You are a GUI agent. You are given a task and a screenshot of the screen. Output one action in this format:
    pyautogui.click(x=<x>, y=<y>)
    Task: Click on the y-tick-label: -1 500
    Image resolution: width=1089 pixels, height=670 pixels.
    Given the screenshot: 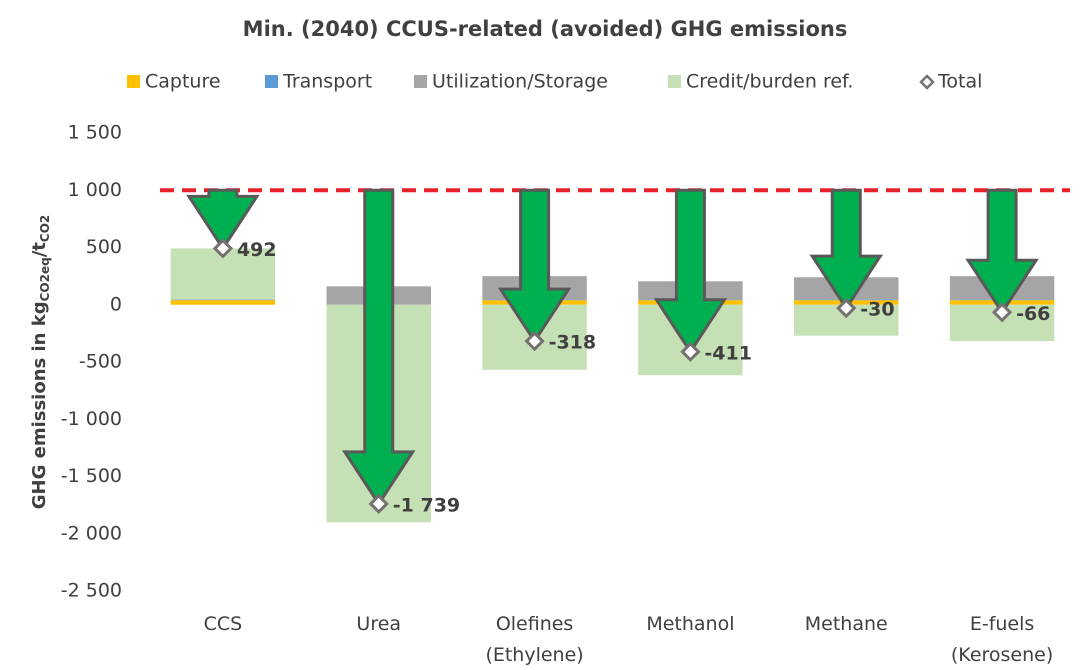 What is the action you would take?
    pyautogui.click(x=91, y=476)
    